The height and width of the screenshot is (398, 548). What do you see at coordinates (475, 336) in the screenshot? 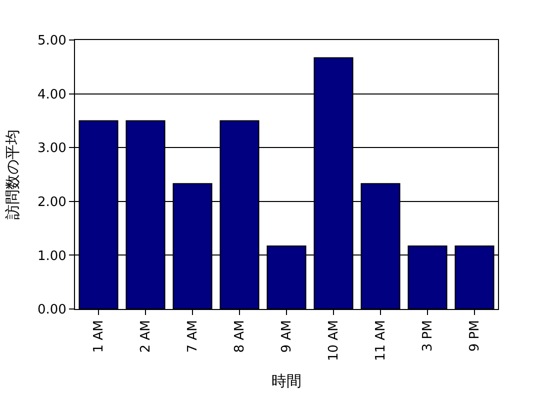
I see `x-tick-label: 9 PM` at bounding box center [475, 336].